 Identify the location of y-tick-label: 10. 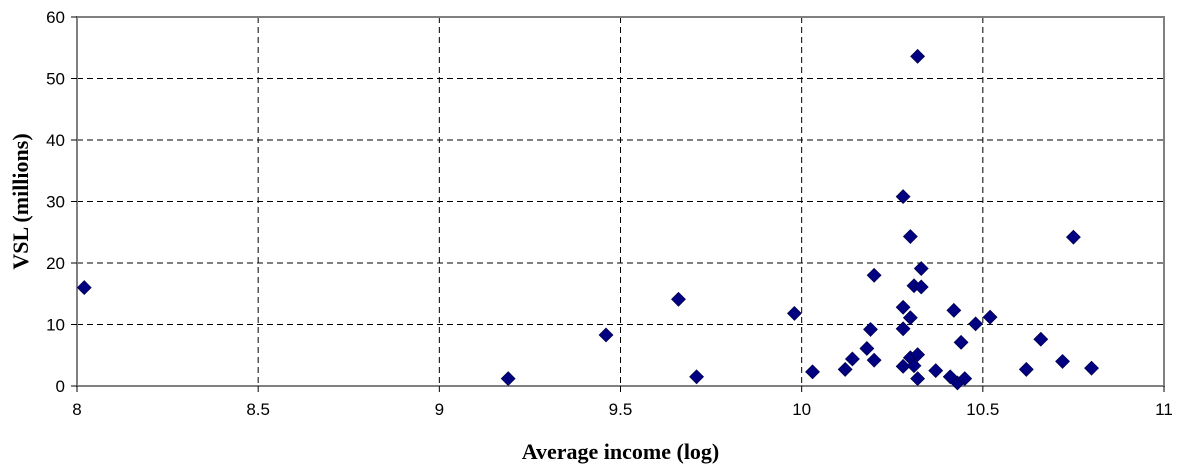
(55, 325).